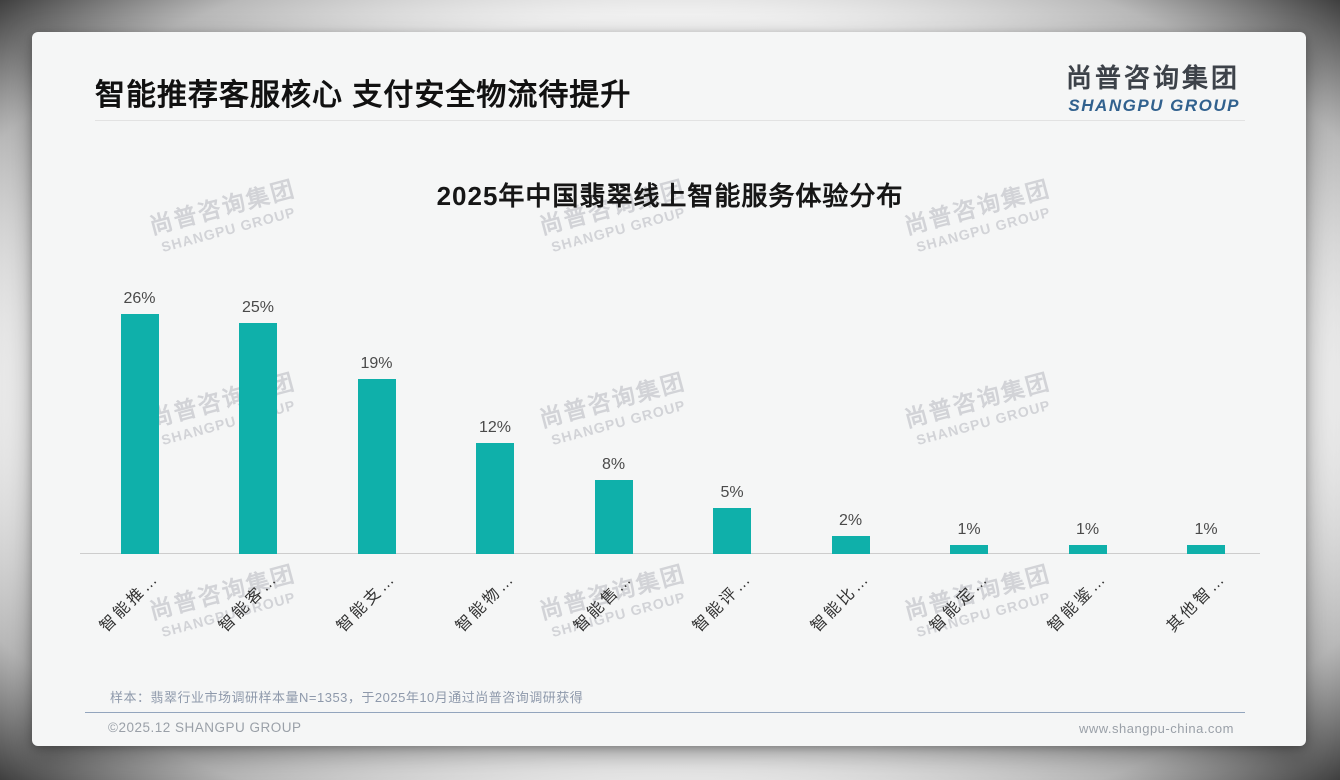 The height and width of the screenshot is (780, 1340). I want to click on logo-english-name: SHANGPU GROUP, so click(1154, 105).